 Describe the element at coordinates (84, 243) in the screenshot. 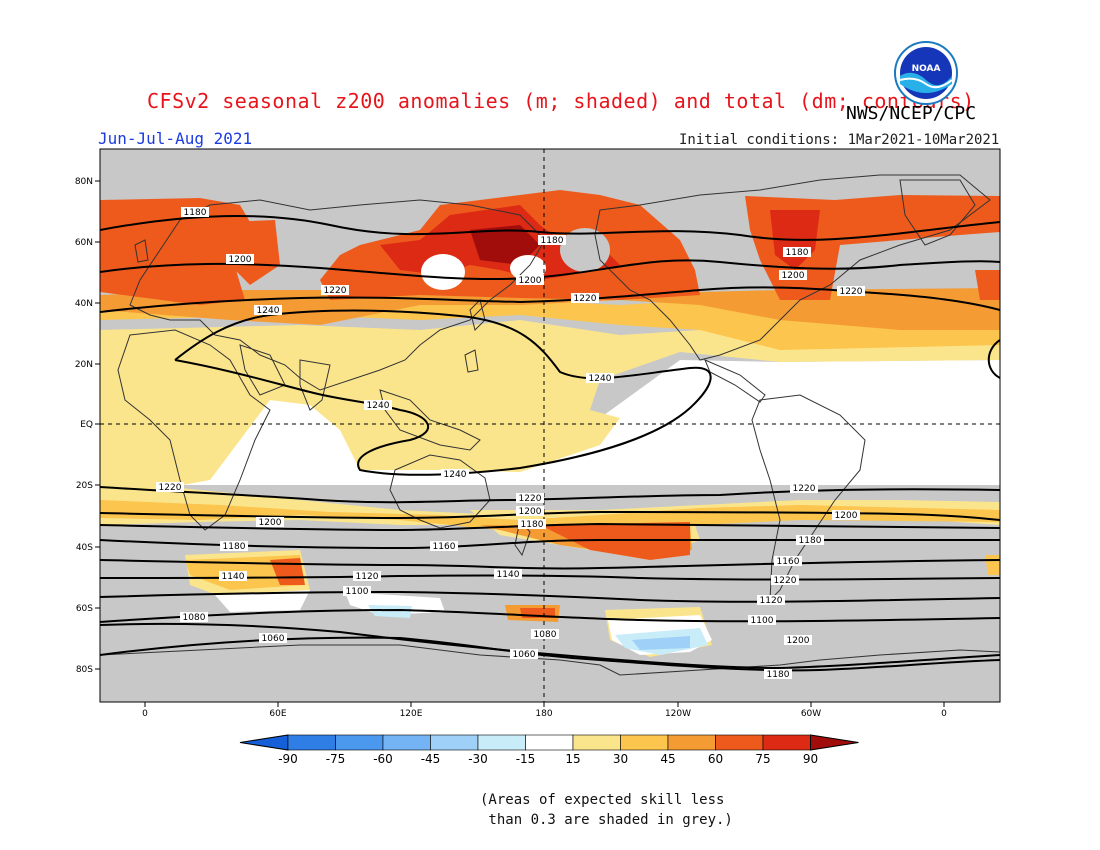

I see `lat-label-60n: 60N` at that location.